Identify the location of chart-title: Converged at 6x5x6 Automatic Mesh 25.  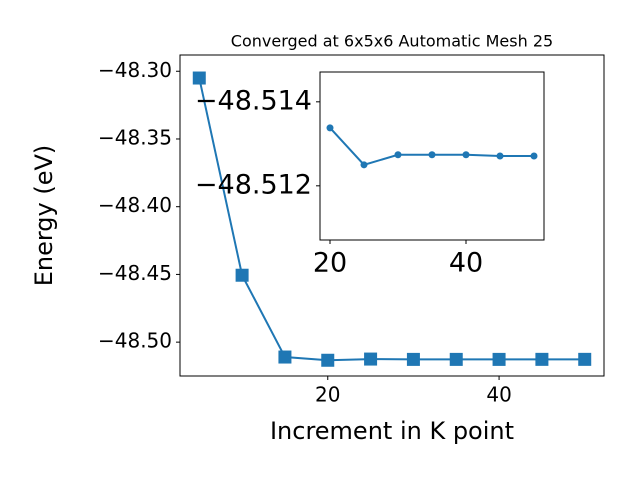
(392, 41).